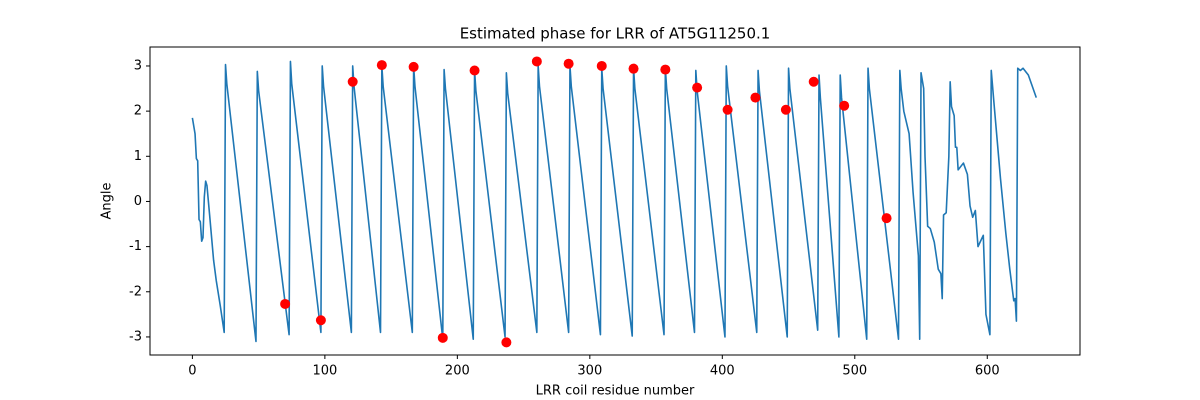 The height and width of the screenshot is (400, 1200). Describe the element at coordinates (722, 371) in the screenshot. I see `x-tick-label: 400` at that location.